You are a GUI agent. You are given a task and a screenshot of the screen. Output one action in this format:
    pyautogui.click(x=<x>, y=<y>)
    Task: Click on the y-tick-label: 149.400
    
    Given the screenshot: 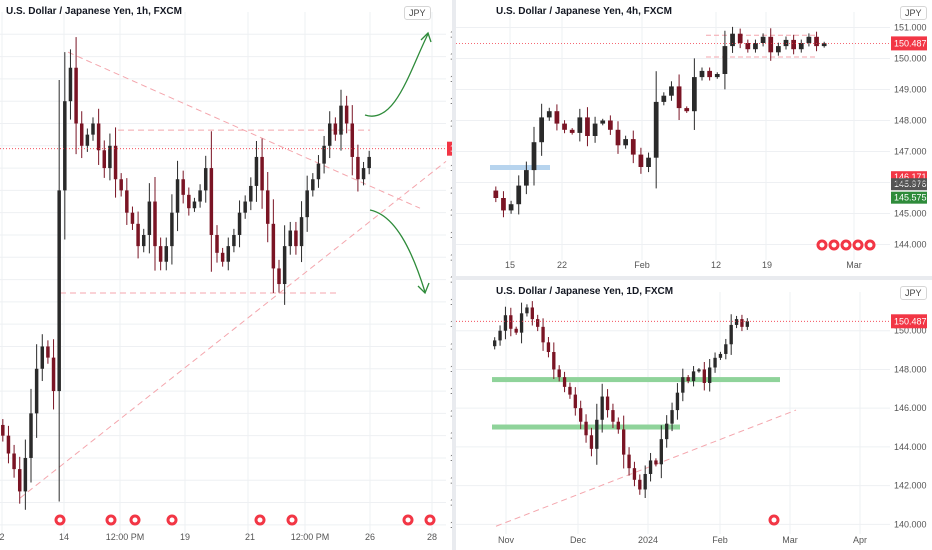 What is the action you would take?
    pyautogui.click(x=451, y=391)
    